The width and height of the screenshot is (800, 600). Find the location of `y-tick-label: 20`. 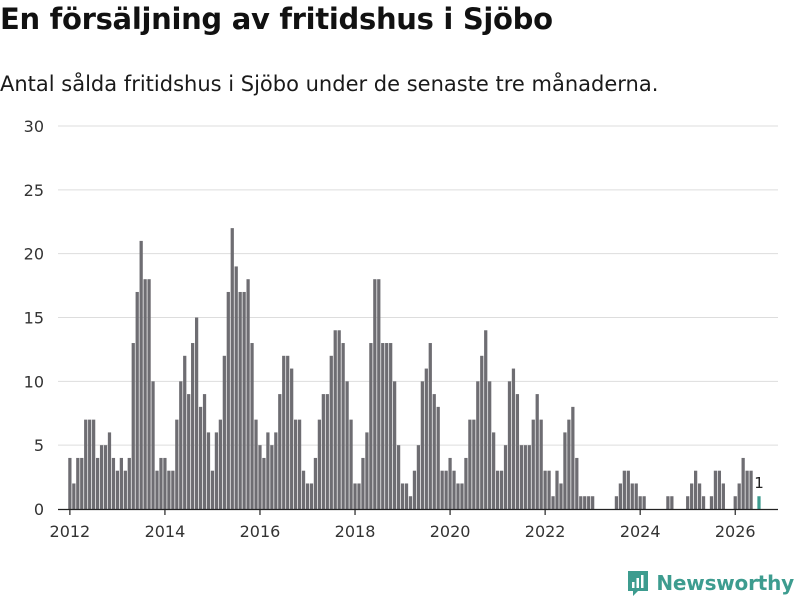

y-tick-label: 20 is located at coordinates (34, 254).